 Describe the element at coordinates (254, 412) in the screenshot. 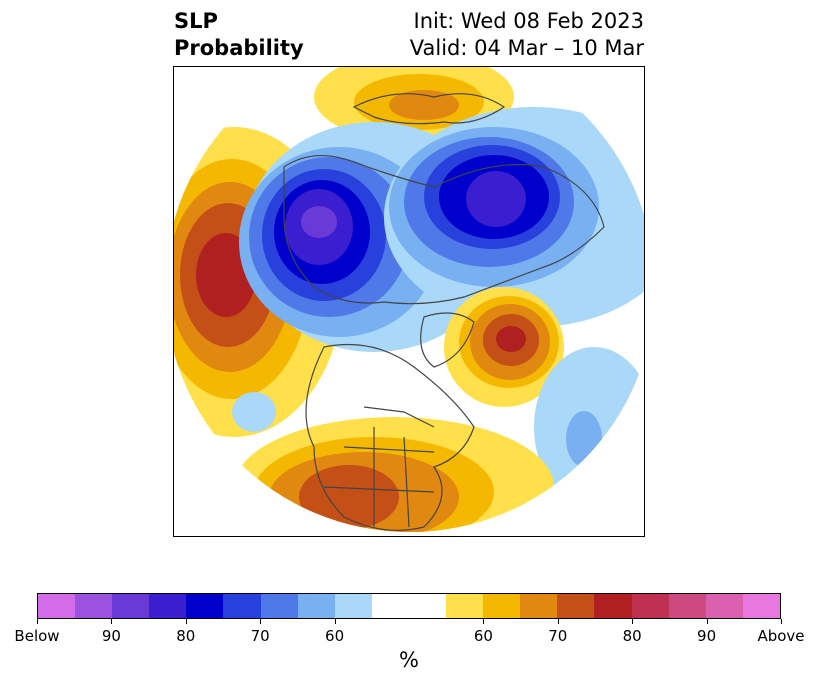

I see `east-pacific-below-anomaly` at that location.